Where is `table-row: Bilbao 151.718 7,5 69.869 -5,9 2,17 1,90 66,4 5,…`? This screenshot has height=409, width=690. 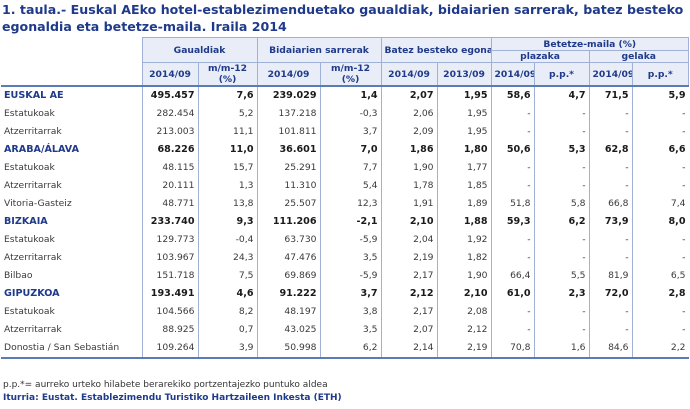 table-row: Bilbao 151.718 7,5 69.869 -5,9 2,17 1,90 66,4 5,… is located at coordinates (345, 276).